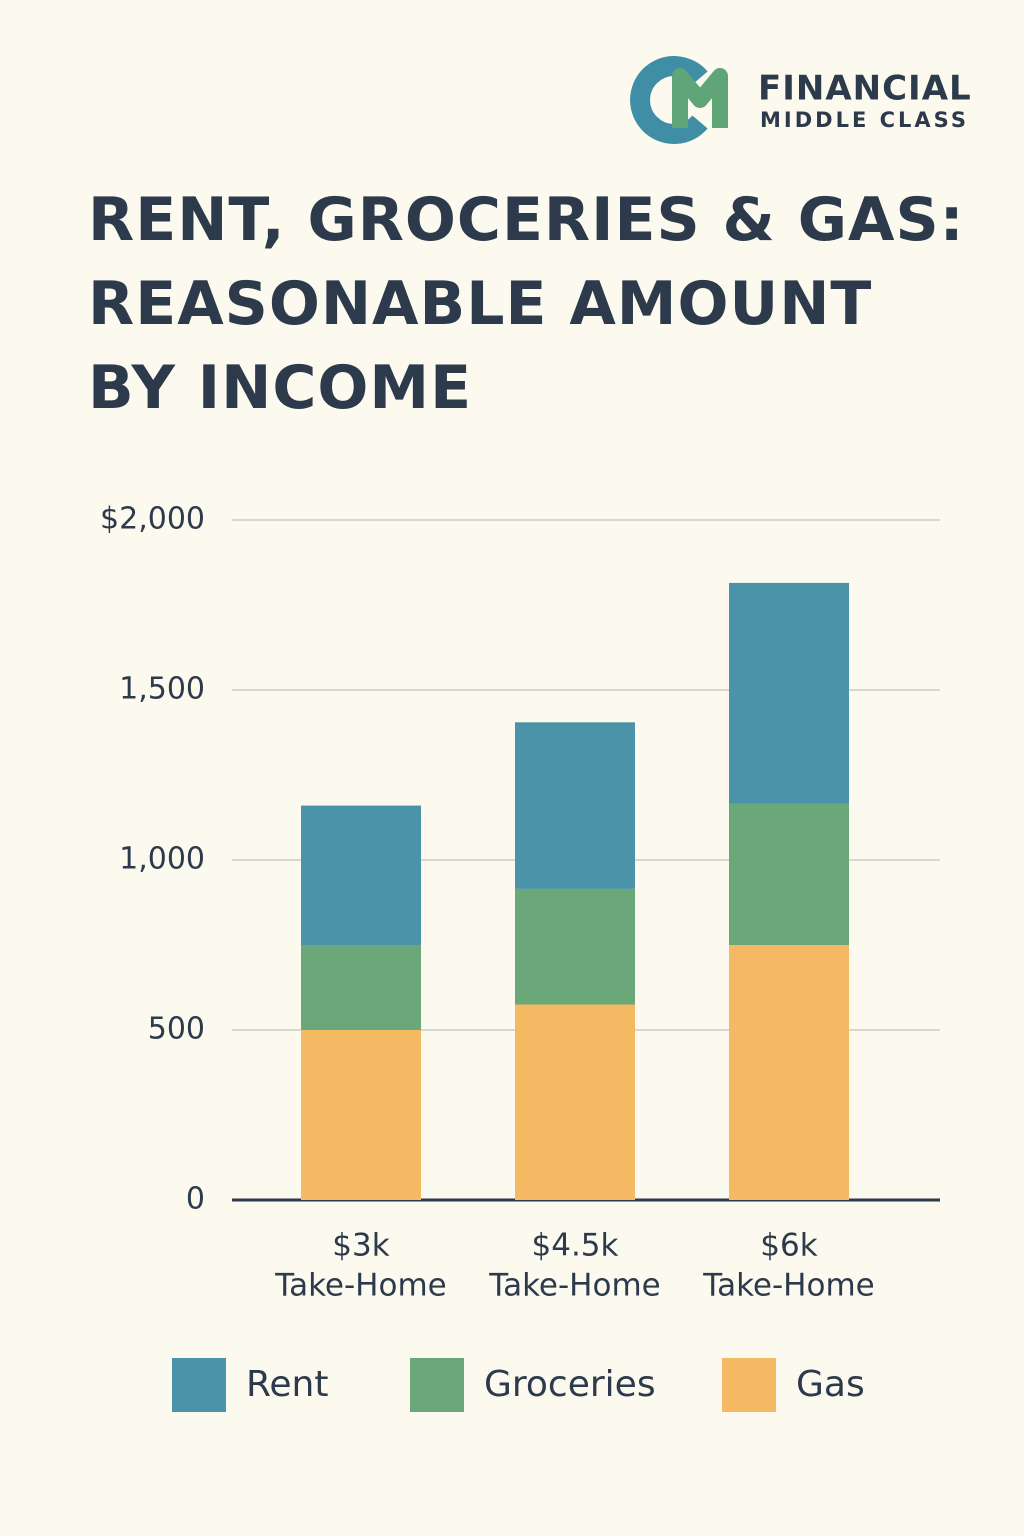 The width and height of the screenshot is (1024, 1536). What do you see at coordinates (360, 1246) in the screenshot?
I see `x-tick-label: $3k` at bounding box center [360, 1246].